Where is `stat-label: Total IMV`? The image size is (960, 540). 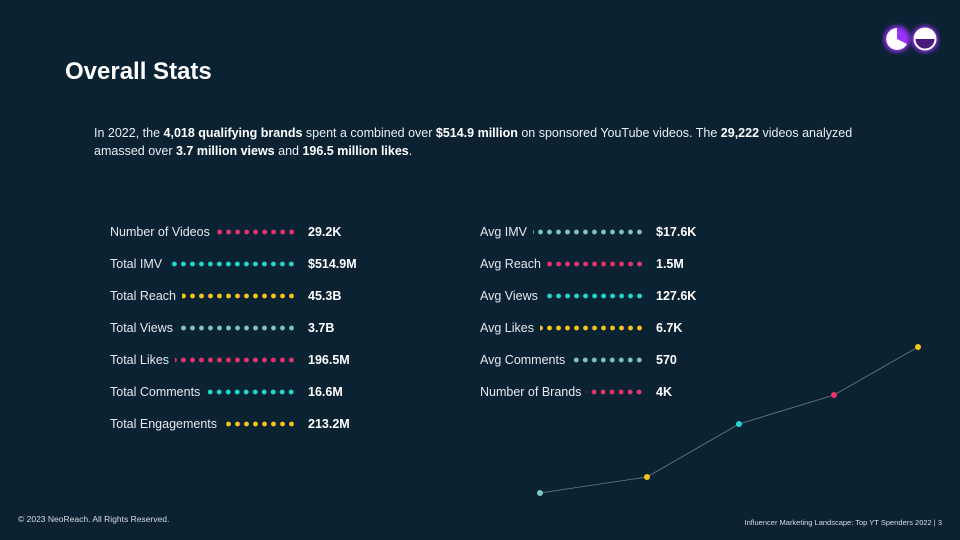
stat-label: Total IMV is located at coordinates (136, 264).